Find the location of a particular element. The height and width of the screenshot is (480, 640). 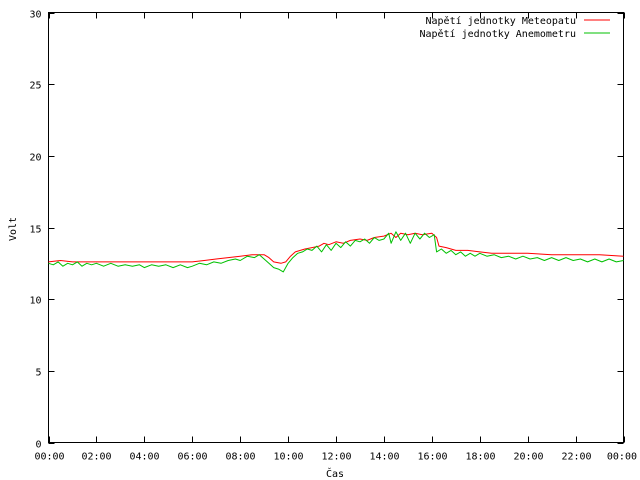

legend-label-meteopat: Napětí jednotky Meteopatu is located at coordinates (500, 21).